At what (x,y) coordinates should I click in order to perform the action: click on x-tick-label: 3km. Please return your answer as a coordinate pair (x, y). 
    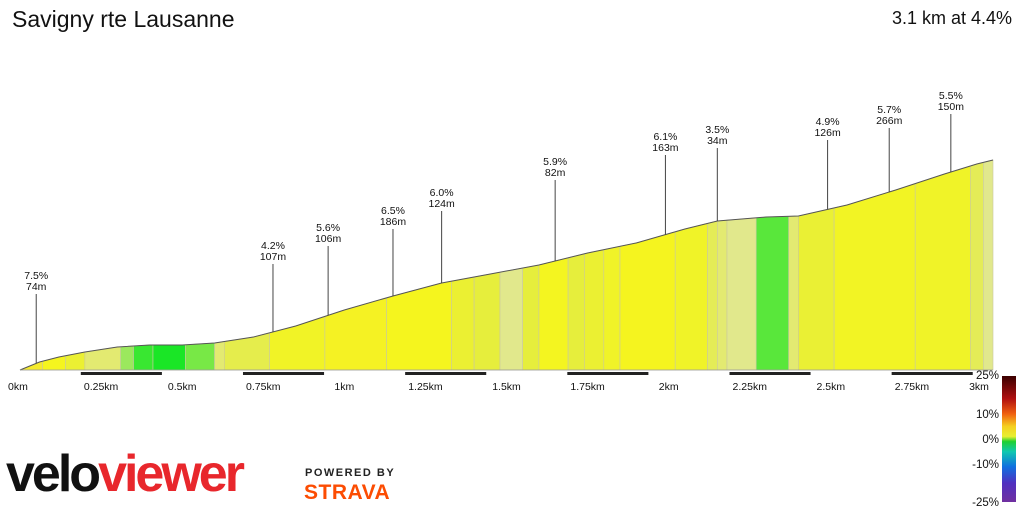
    Looking at the image, I should click on (979, 387).